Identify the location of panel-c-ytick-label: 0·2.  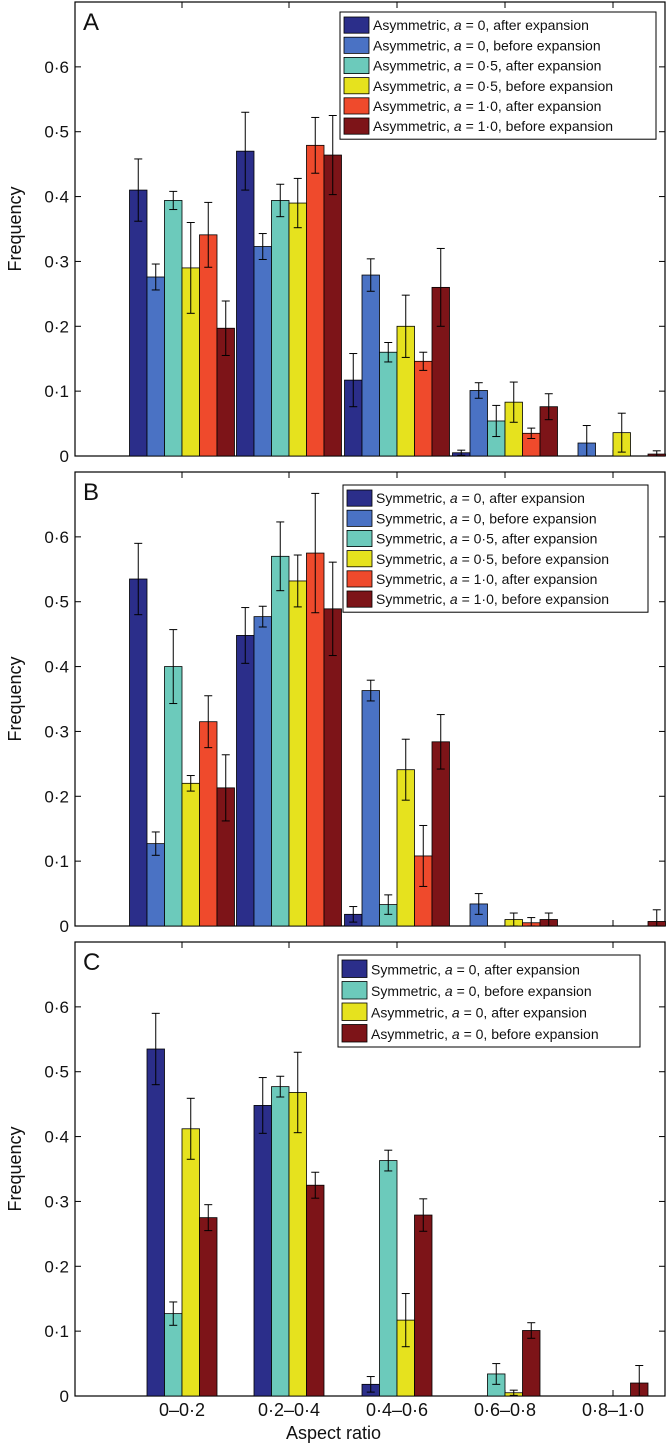
(56, 1266).